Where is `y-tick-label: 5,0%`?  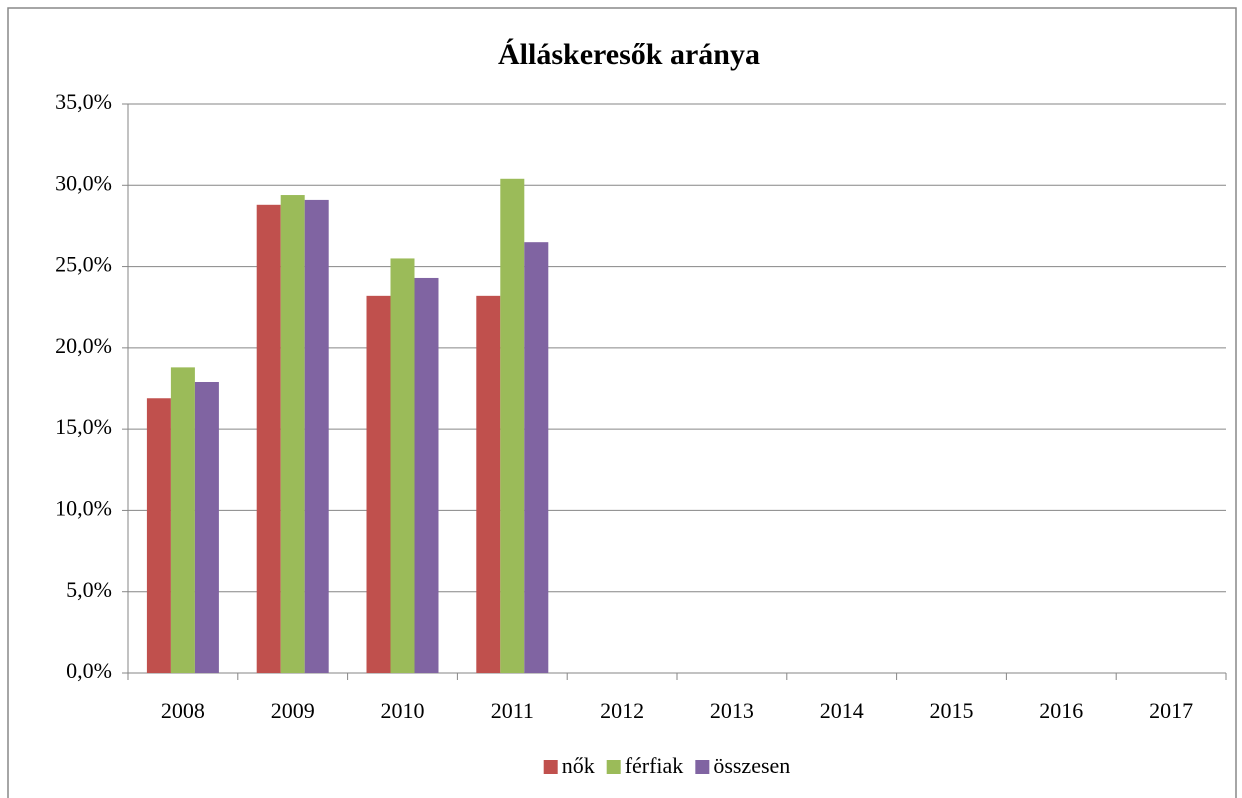 y-tick-label: 5,0% is located at coordinates (89, 589).